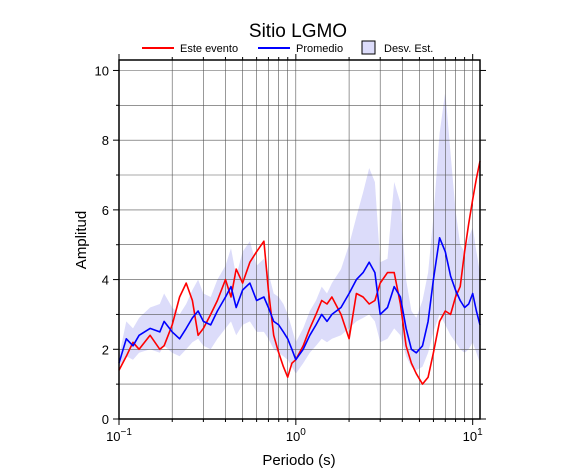  I want to click on legend: Este evento Promedio Desv. Est., so click(287, 47).